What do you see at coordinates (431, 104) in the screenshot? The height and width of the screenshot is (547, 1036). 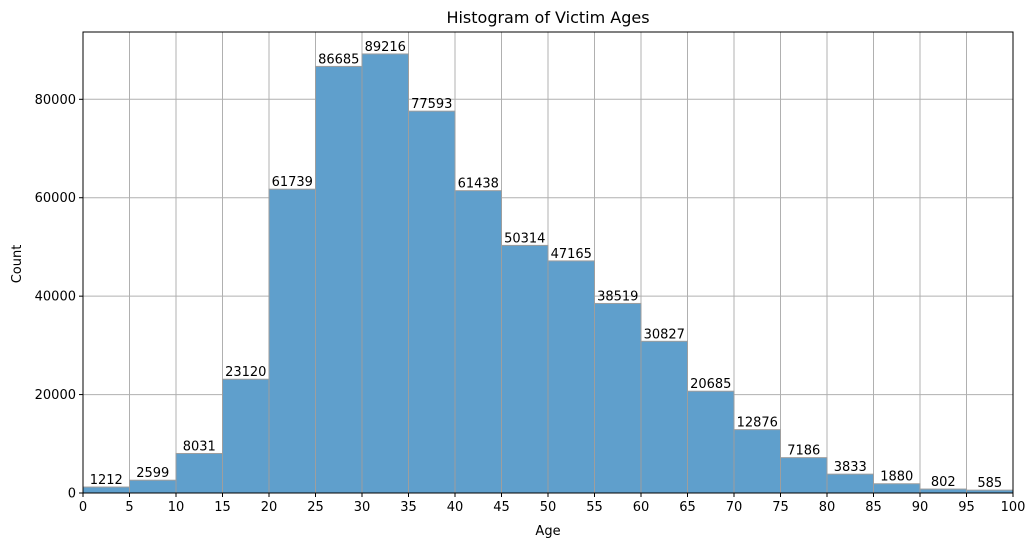 I see `bar-value-label: 77593` at bounding box center [431, 104].